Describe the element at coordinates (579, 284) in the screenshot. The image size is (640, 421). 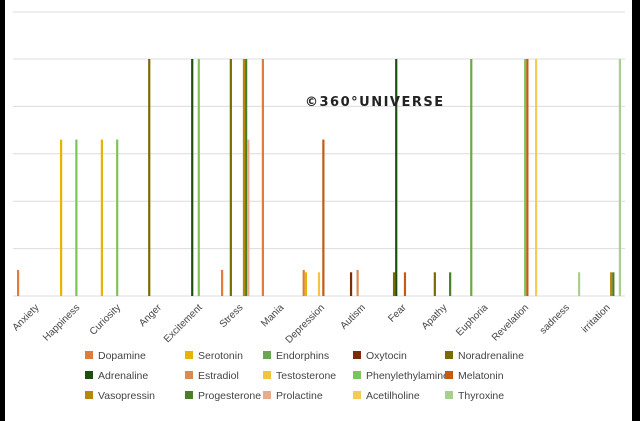
I see `bar-thyroxine-sadness` at that location.